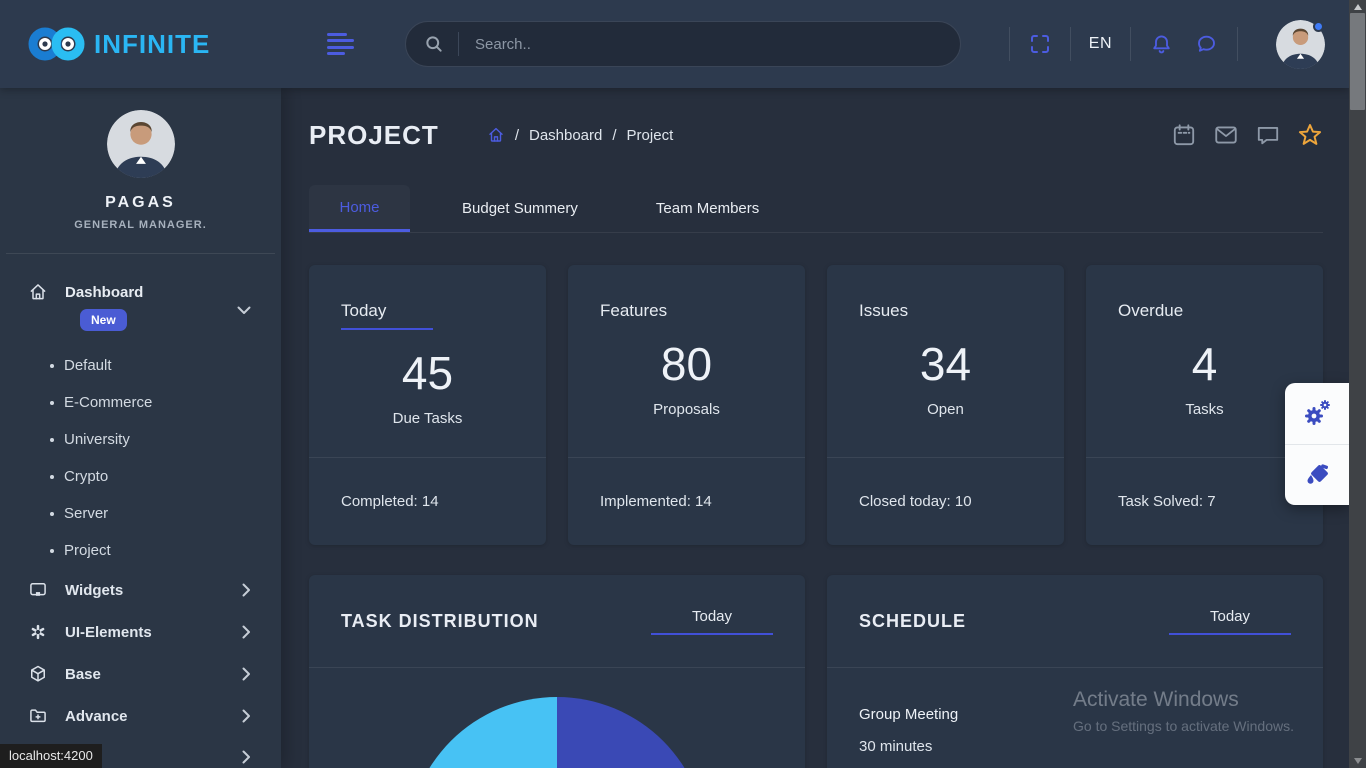 The width and height of the screenshot is (1366, 768). What do you see at coordinates (1318, 26) in the screenshot?
I see `online-status-dot` at bounding box center [1318, 26].